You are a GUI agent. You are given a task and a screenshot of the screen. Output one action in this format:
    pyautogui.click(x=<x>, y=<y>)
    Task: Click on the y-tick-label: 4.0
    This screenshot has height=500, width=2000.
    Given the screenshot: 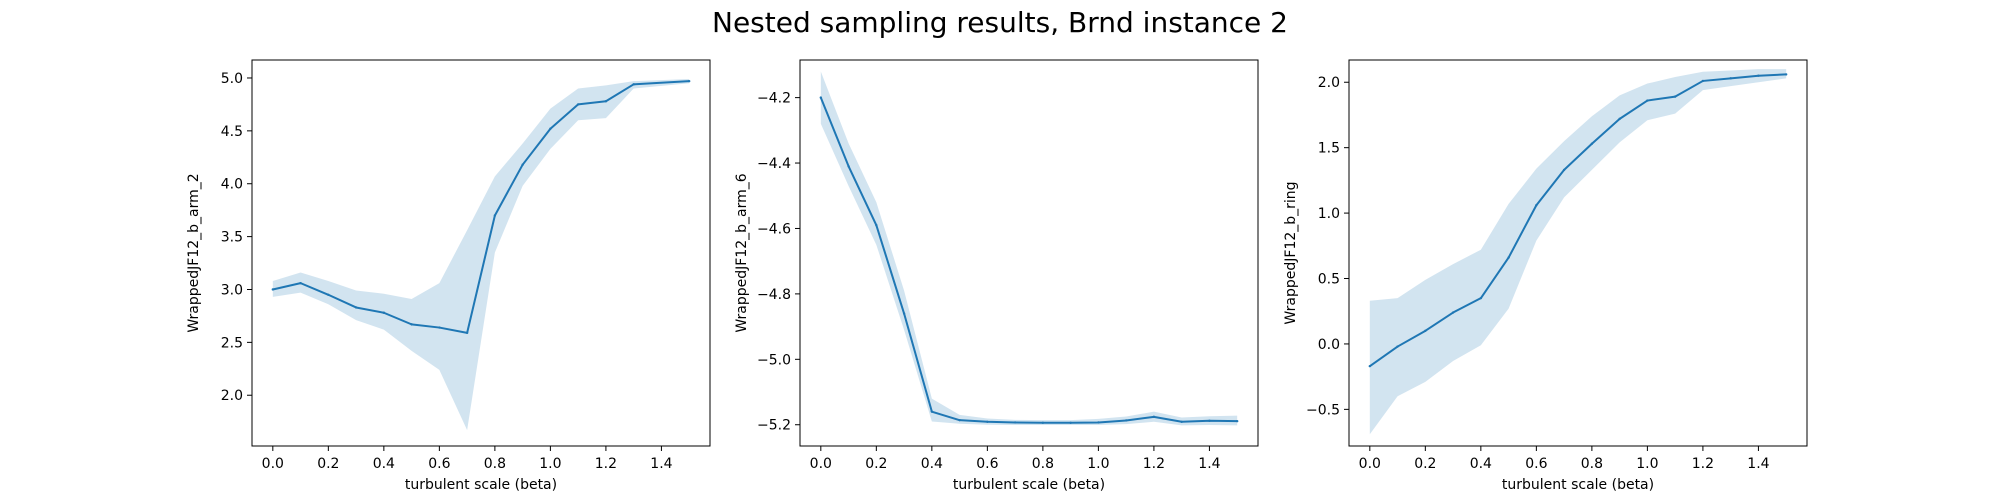 What is the action you would take?
    pyautogui.click(x=232, y=185)
    